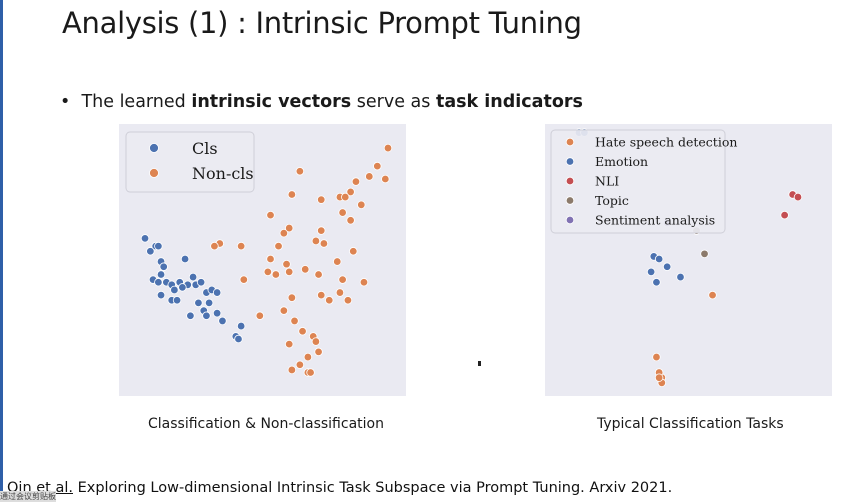 Image resolution: width=862 pixels, height=502 pixels. Describe the element at coordinates (509, 102) in the screenshot. I see `bullet-bold-task: task indicators` at that location.